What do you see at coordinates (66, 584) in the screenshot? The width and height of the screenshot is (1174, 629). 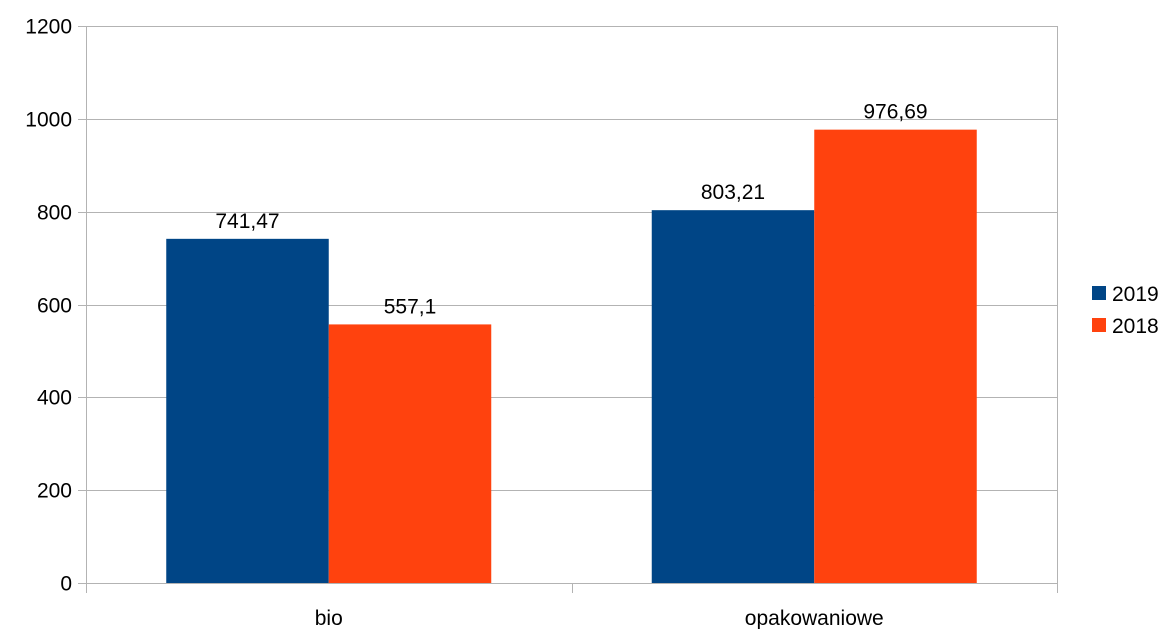 I see `y-tick-label: 0` at bounding box center [66, 584].